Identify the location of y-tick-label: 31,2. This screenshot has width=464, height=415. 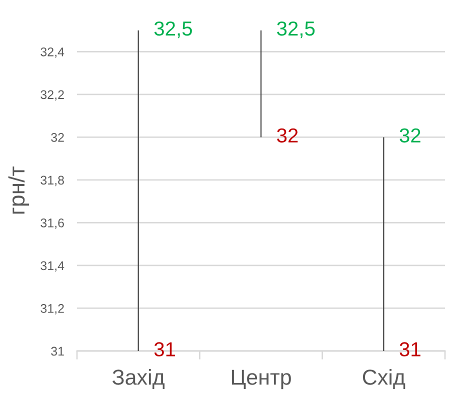
(52, 309).